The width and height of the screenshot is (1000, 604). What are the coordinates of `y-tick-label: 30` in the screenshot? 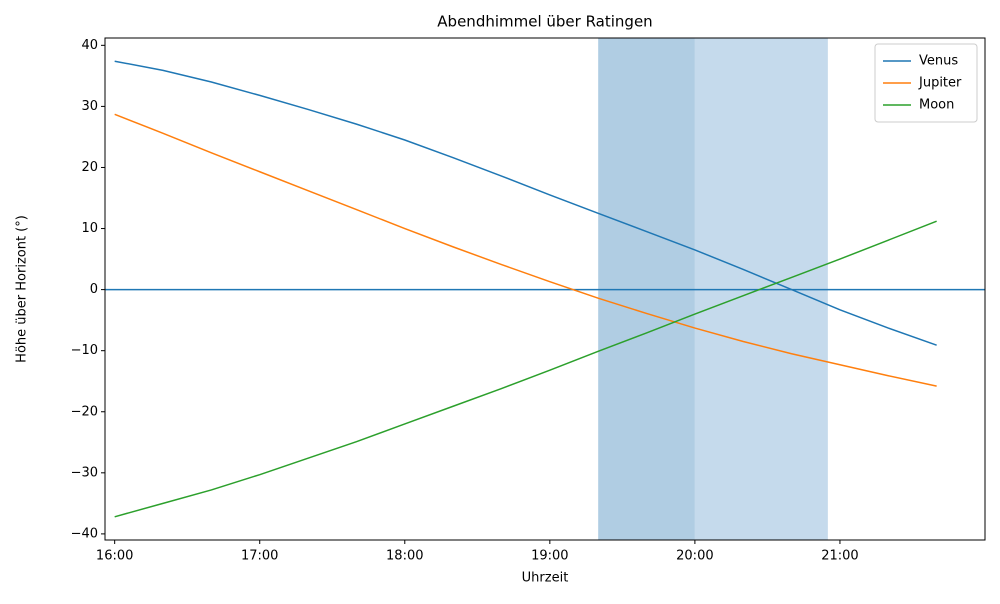 It's located at (89, 106).